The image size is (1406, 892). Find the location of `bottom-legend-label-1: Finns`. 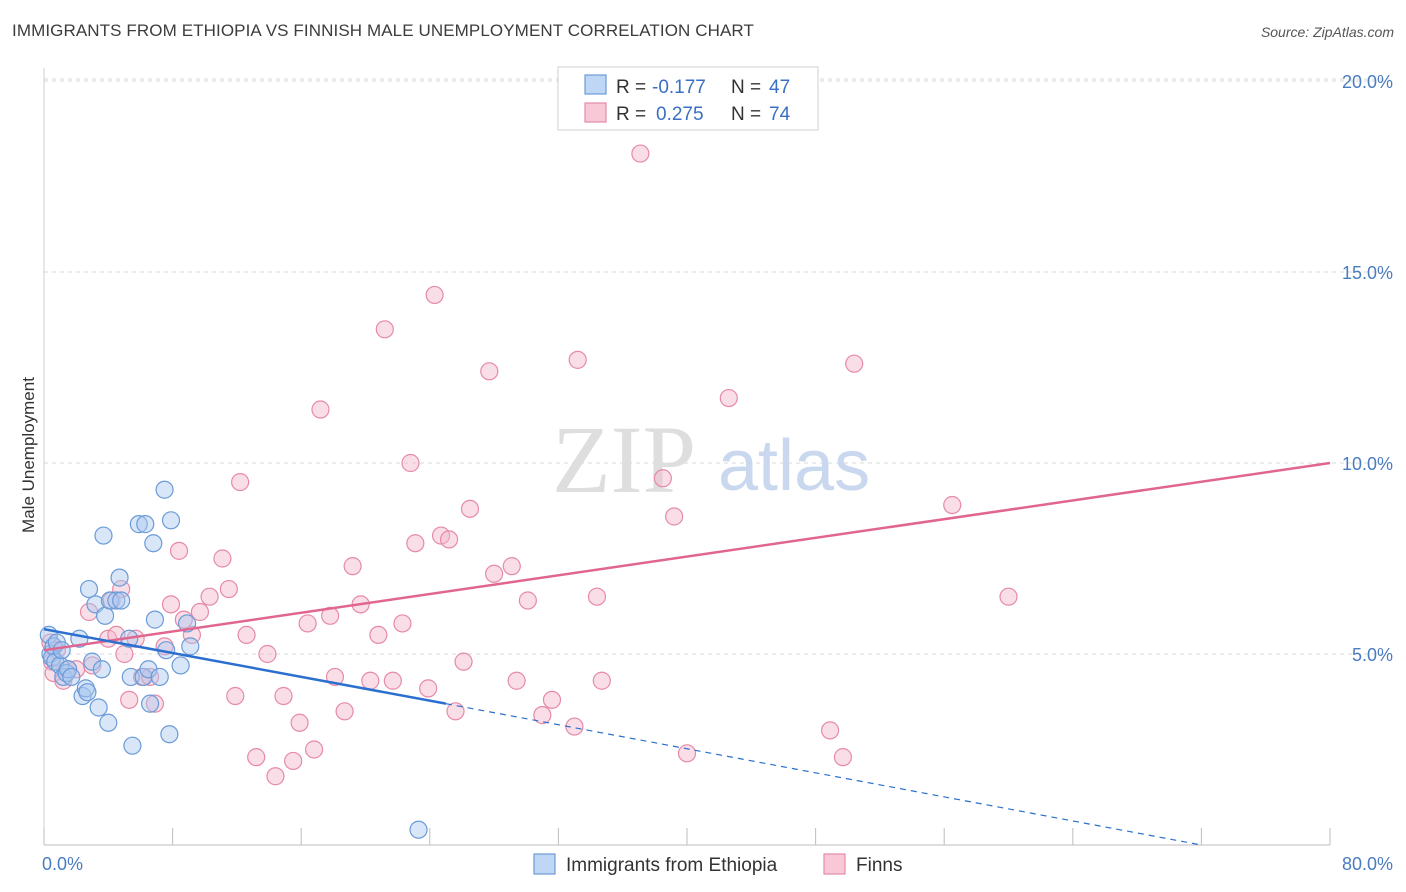

bottom-legend-label-1: Finns is located at coordinates (879, 865).